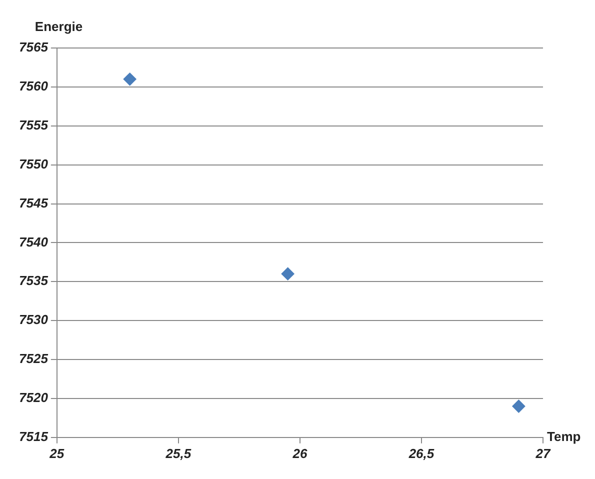  What do you see at coordinates (34, 86) in the screenshot?
I see `y-tick-label: 7560` at bounding box center [34, 86].